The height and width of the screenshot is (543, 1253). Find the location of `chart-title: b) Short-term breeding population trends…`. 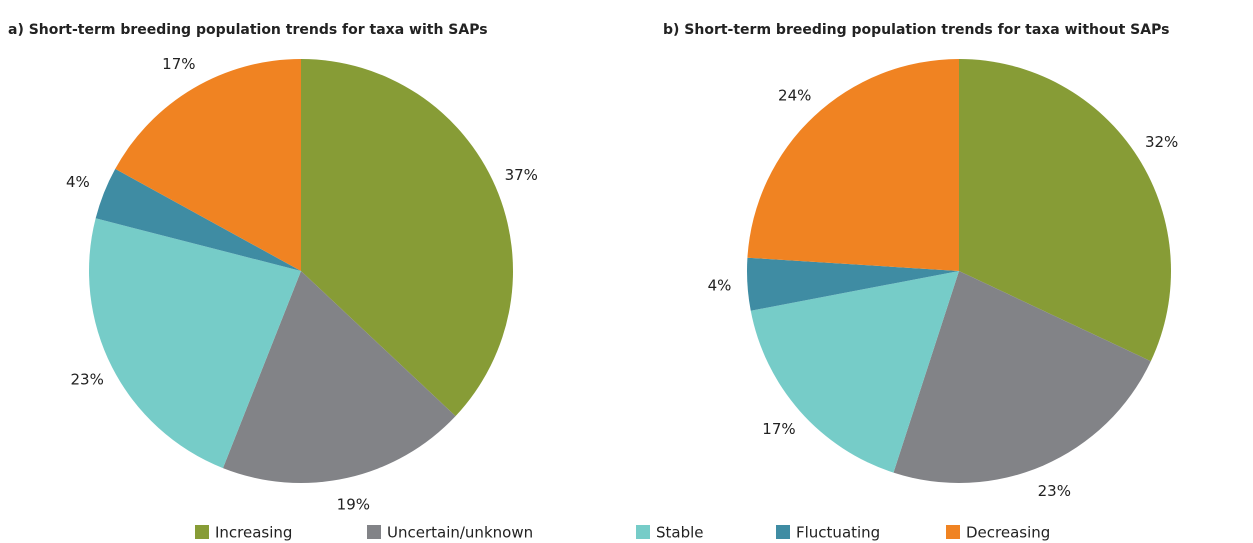

chart-title: b) Short-term breeding population trends… is located at coordinates (916, 30).